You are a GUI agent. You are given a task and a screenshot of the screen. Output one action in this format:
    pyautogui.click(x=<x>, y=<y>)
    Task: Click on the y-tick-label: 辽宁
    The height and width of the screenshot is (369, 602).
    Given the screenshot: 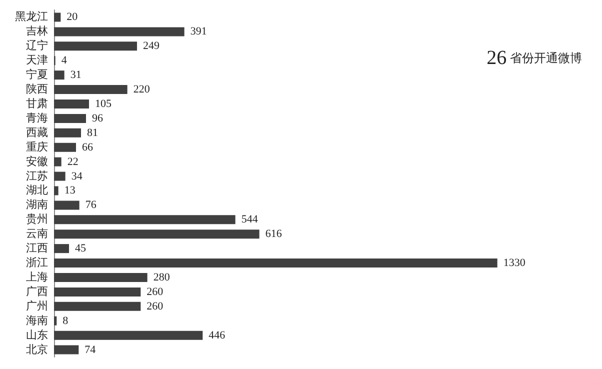 What is the action you would take?
    pyautogui.click(x=37, y=45)
    